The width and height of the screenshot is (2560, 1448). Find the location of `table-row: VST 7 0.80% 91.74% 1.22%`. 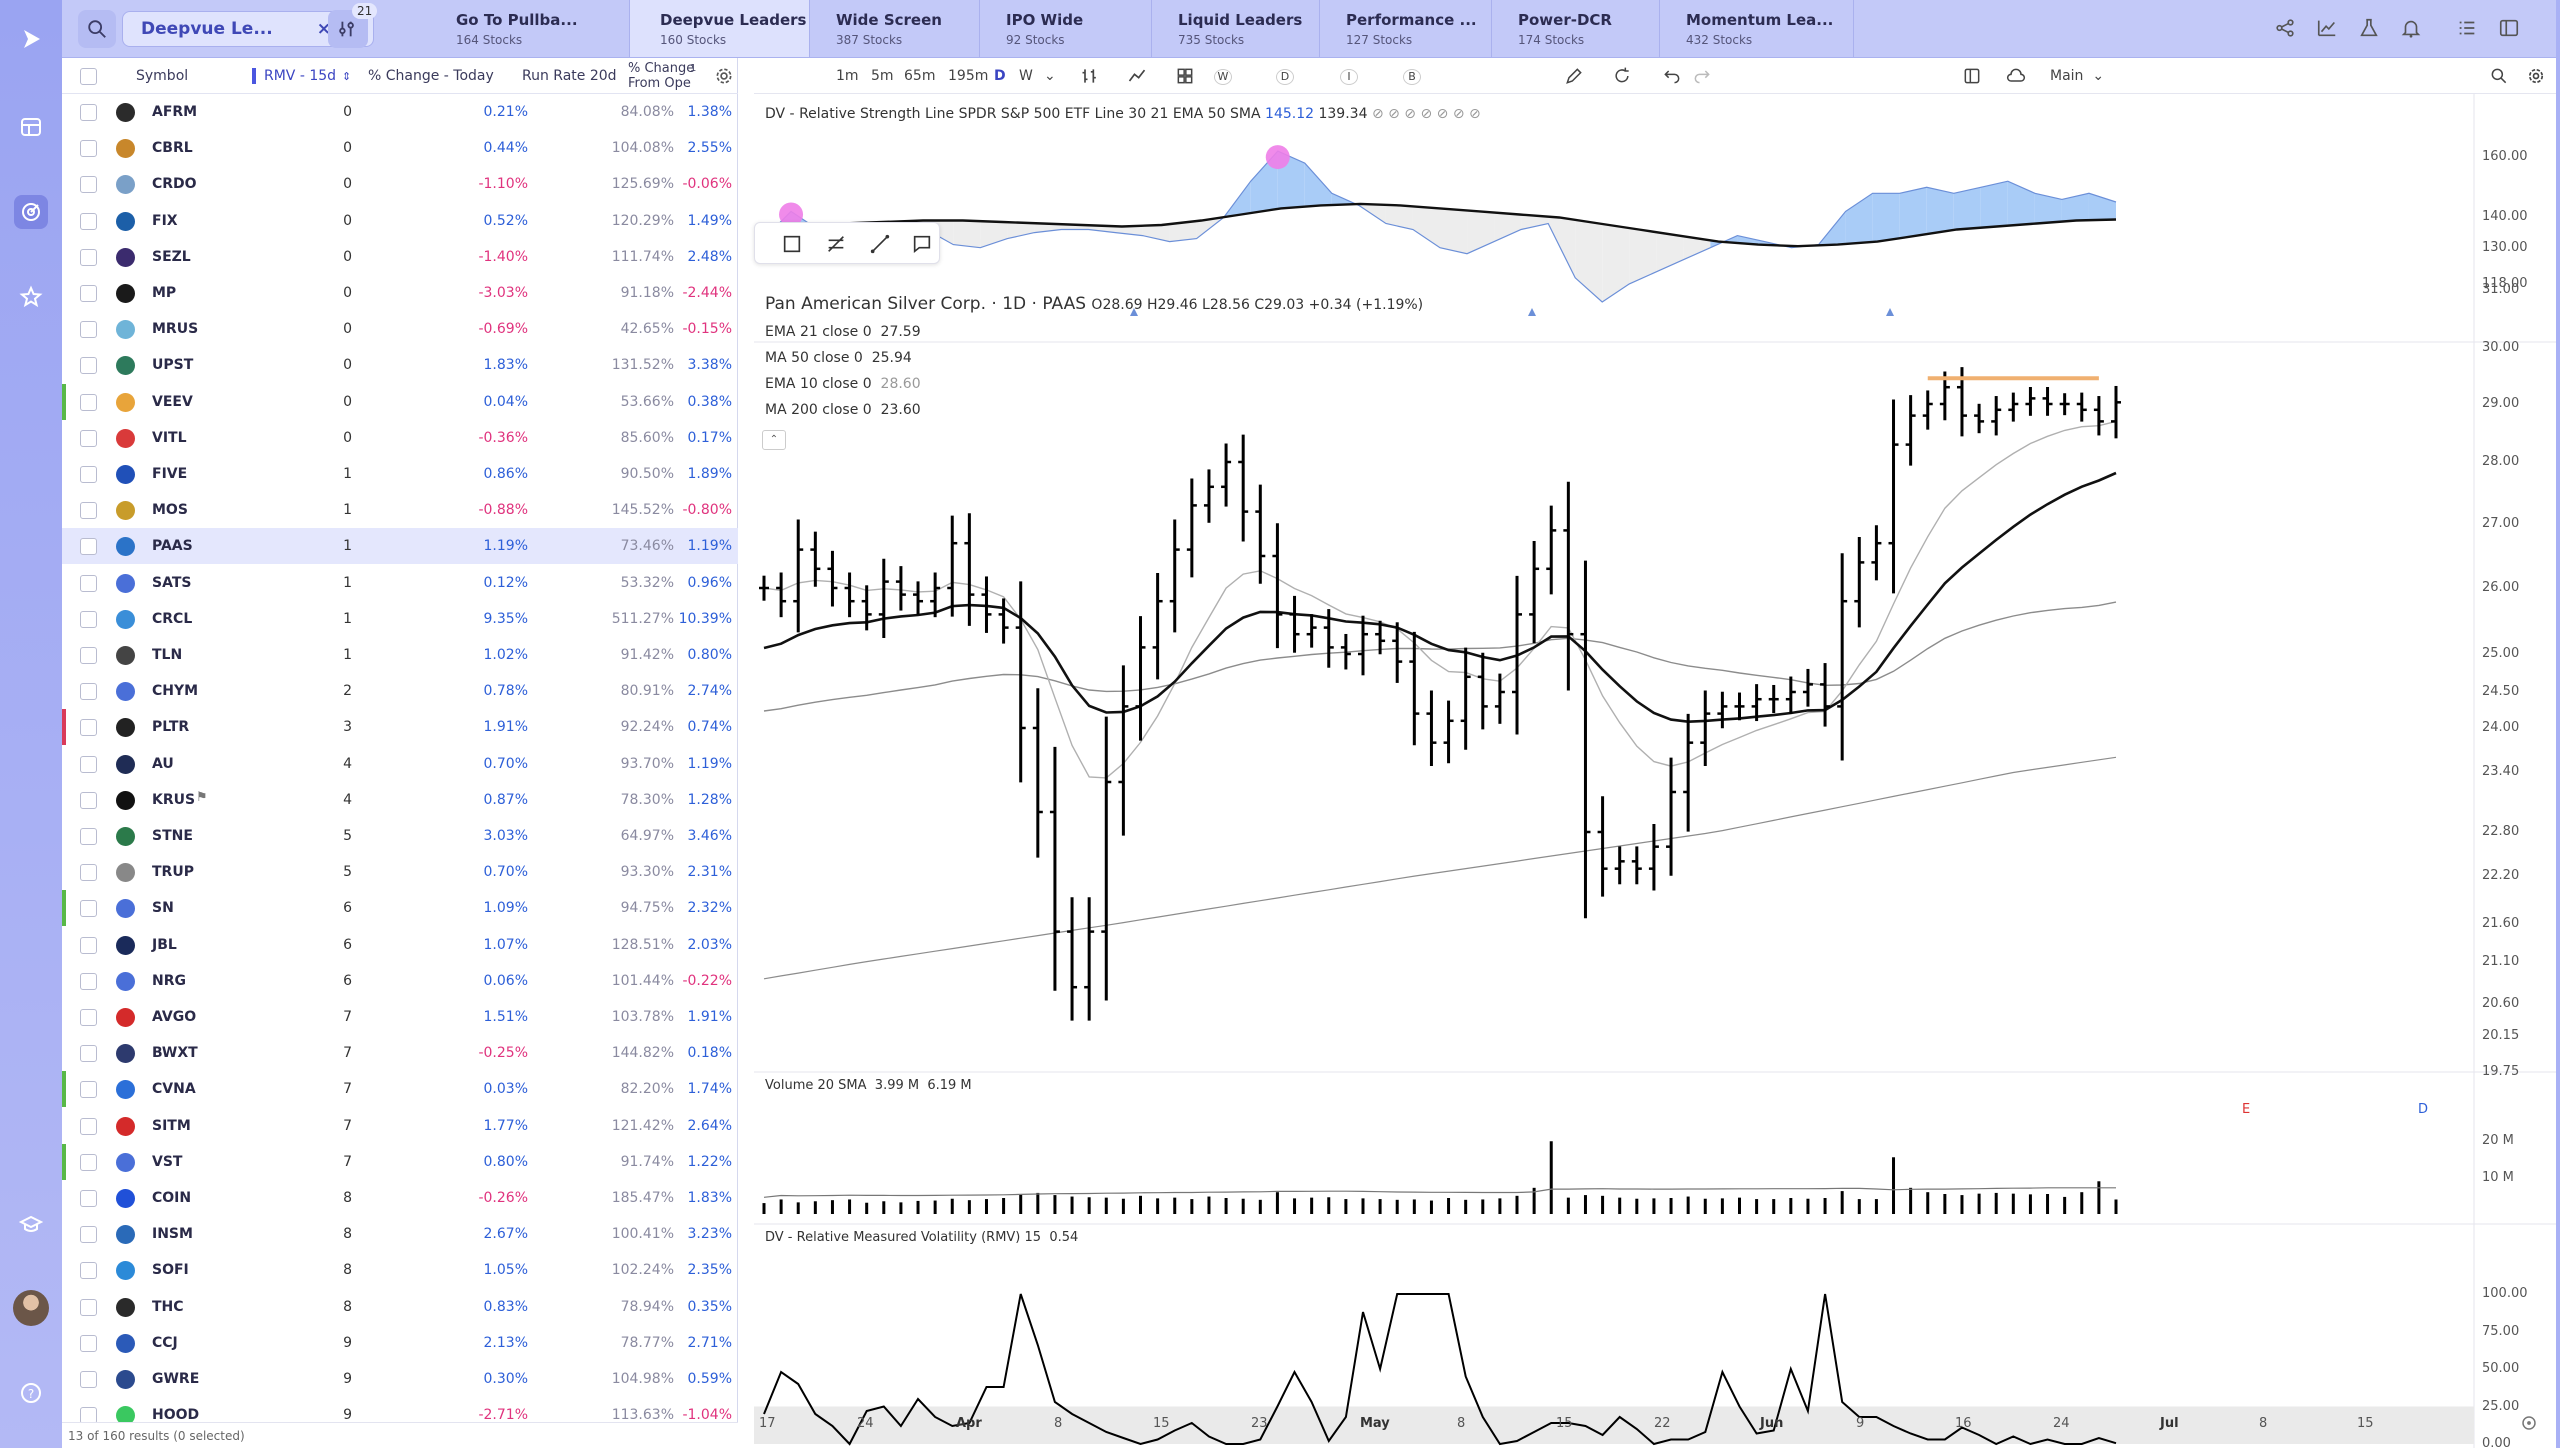

table-row: VST 7 0.80% 91.74% 1.22% is located at coordinates (400, 1161).